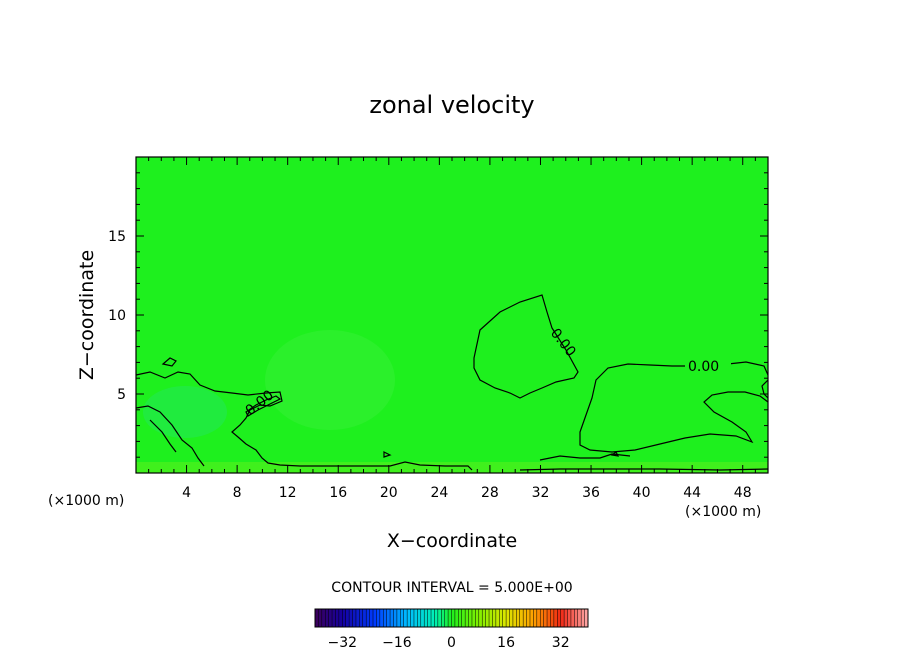  I want to click on colorbar-frame, so click(451, 618).